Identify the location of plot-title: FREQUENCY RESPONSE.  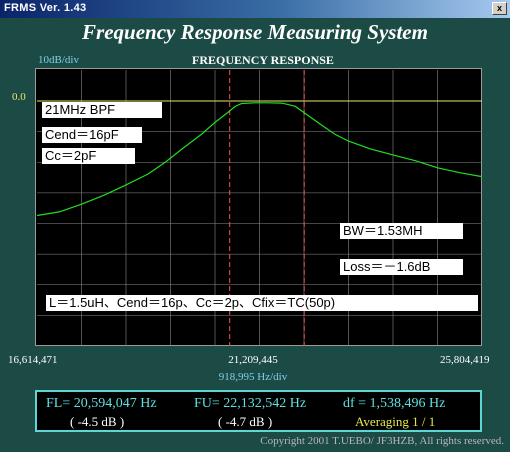
(263, 60).